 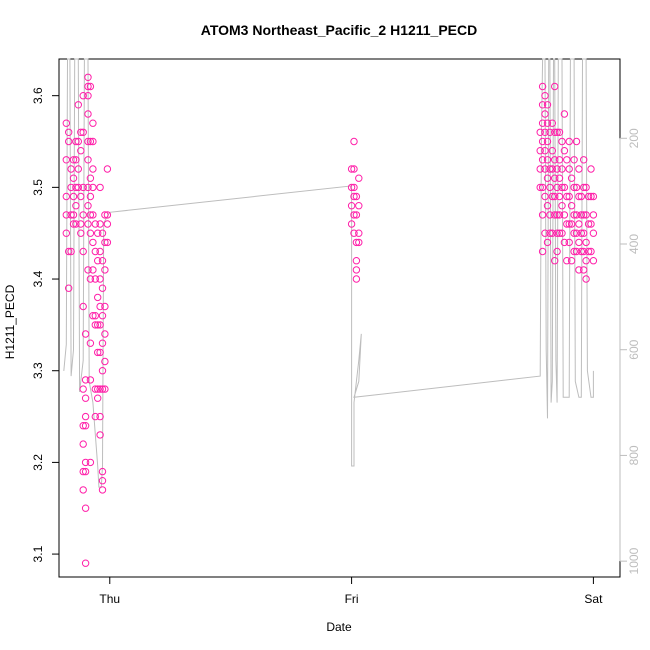 What do you see at coordinates (339, 627) in the screenshot?
I see `x-axis-label: Date` at bounding box center [339, 627].